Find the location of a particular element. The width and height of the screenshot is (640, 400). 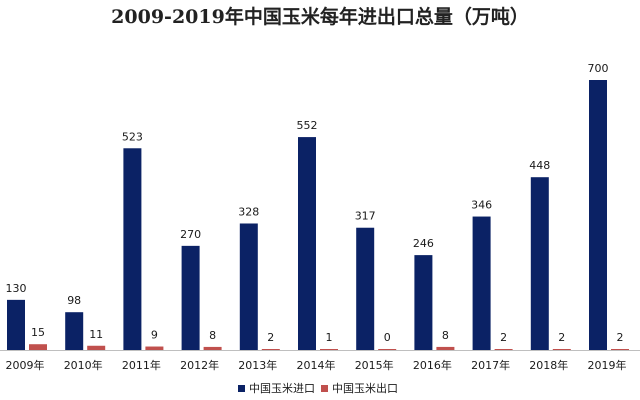

x-tick-label: 2016年 is located at coordinates (432, 365).